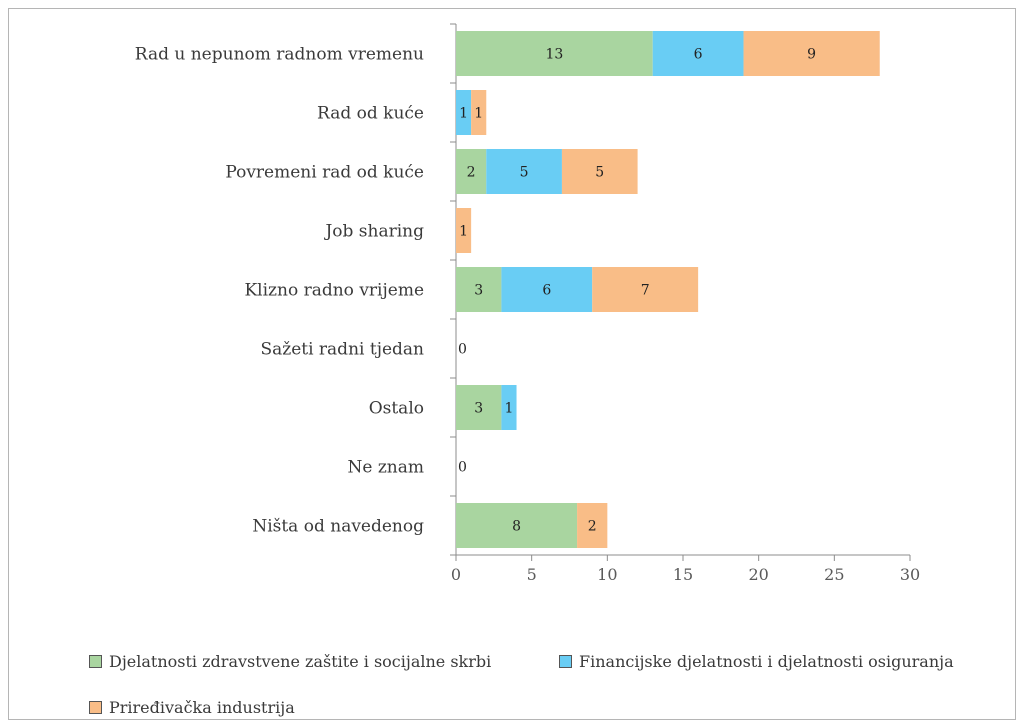 The height and width of the screenshot is (727, 1027). I want to click on x-tick-label: 5, so click(532, 574).